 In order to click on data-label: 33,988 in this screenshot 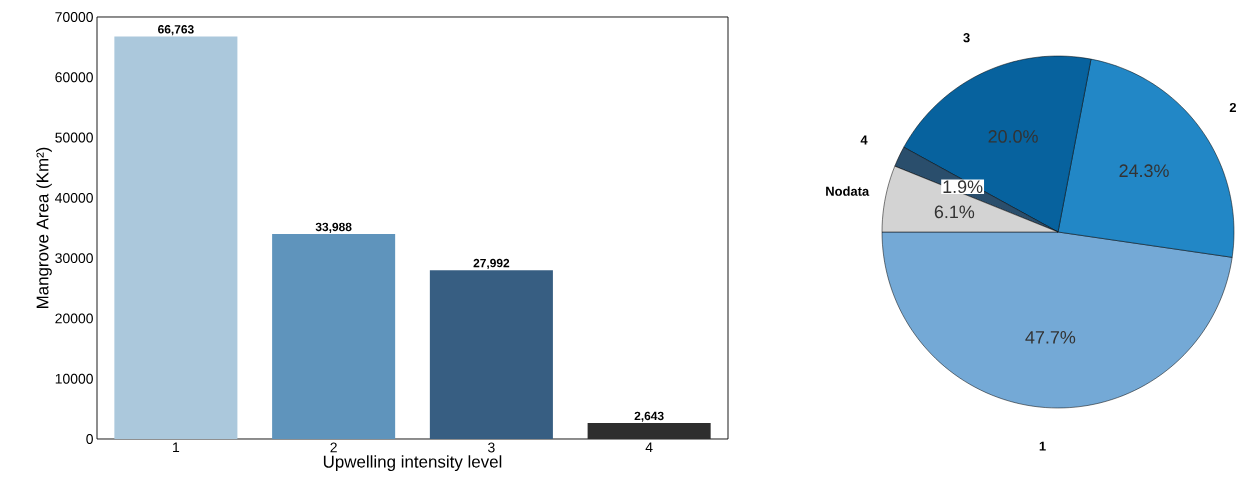, I will do `click(333, 227)`.